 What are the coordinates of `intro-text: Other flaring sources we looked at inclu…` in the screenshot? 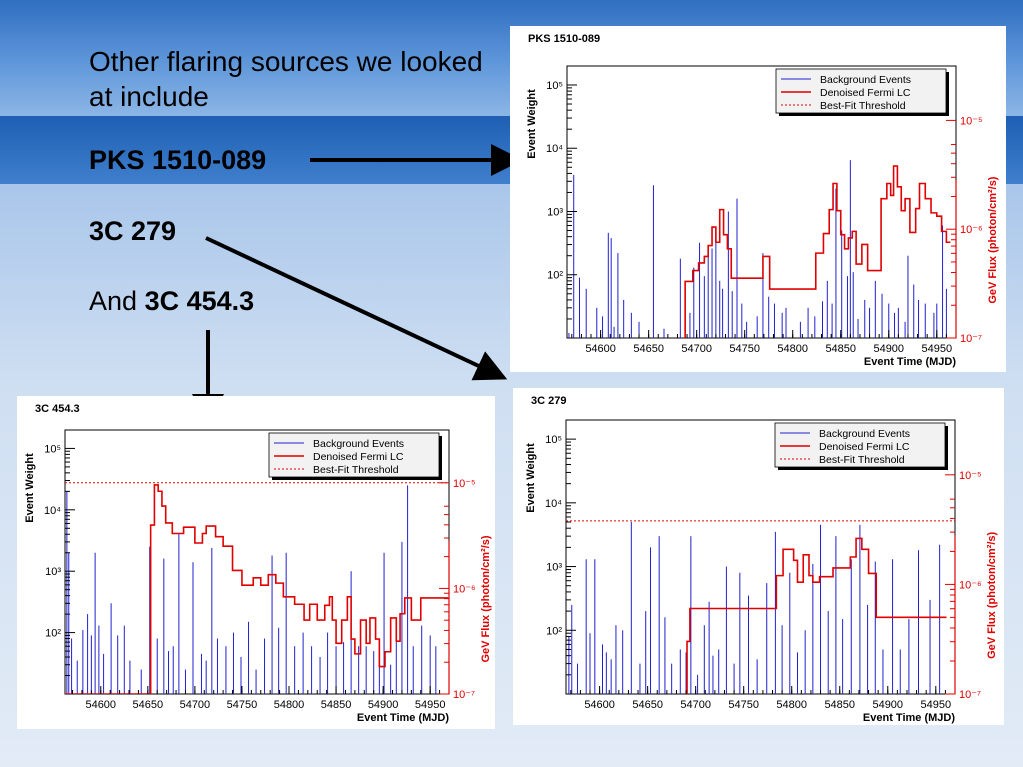 It's located at (286, 79).